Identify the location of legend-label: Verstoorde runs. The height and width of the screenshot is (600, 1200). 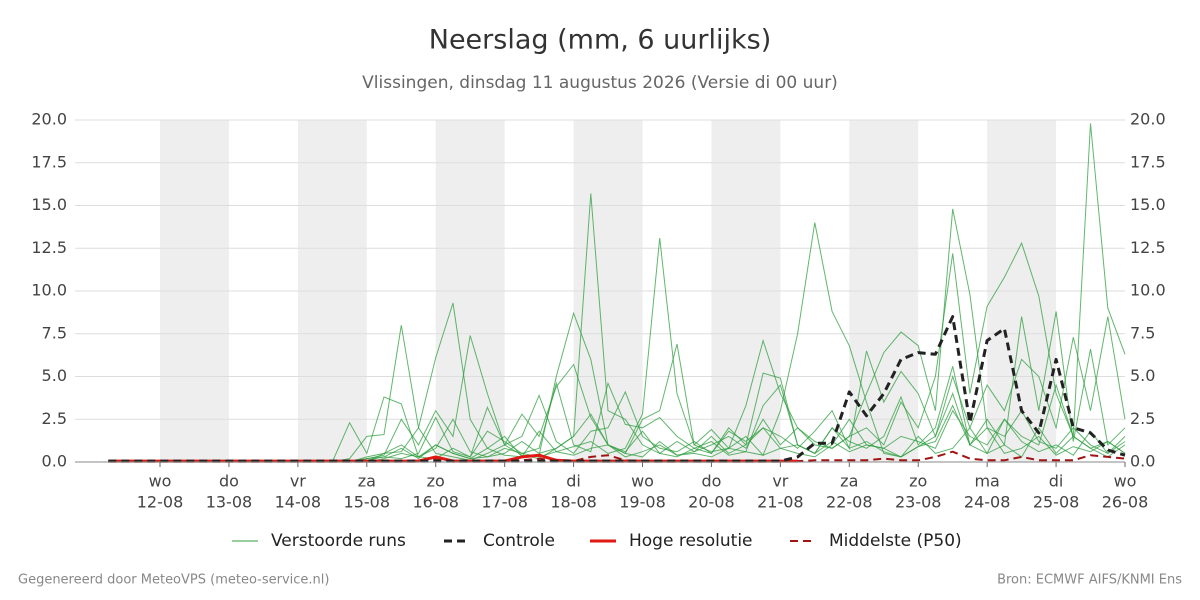
(338, 541).